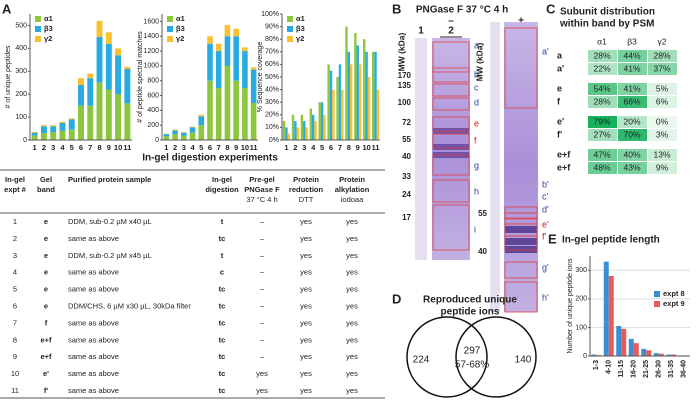  Describe the element at coordinates (15, 305) in the screenshot. I see `table-cell: 6` at that location.